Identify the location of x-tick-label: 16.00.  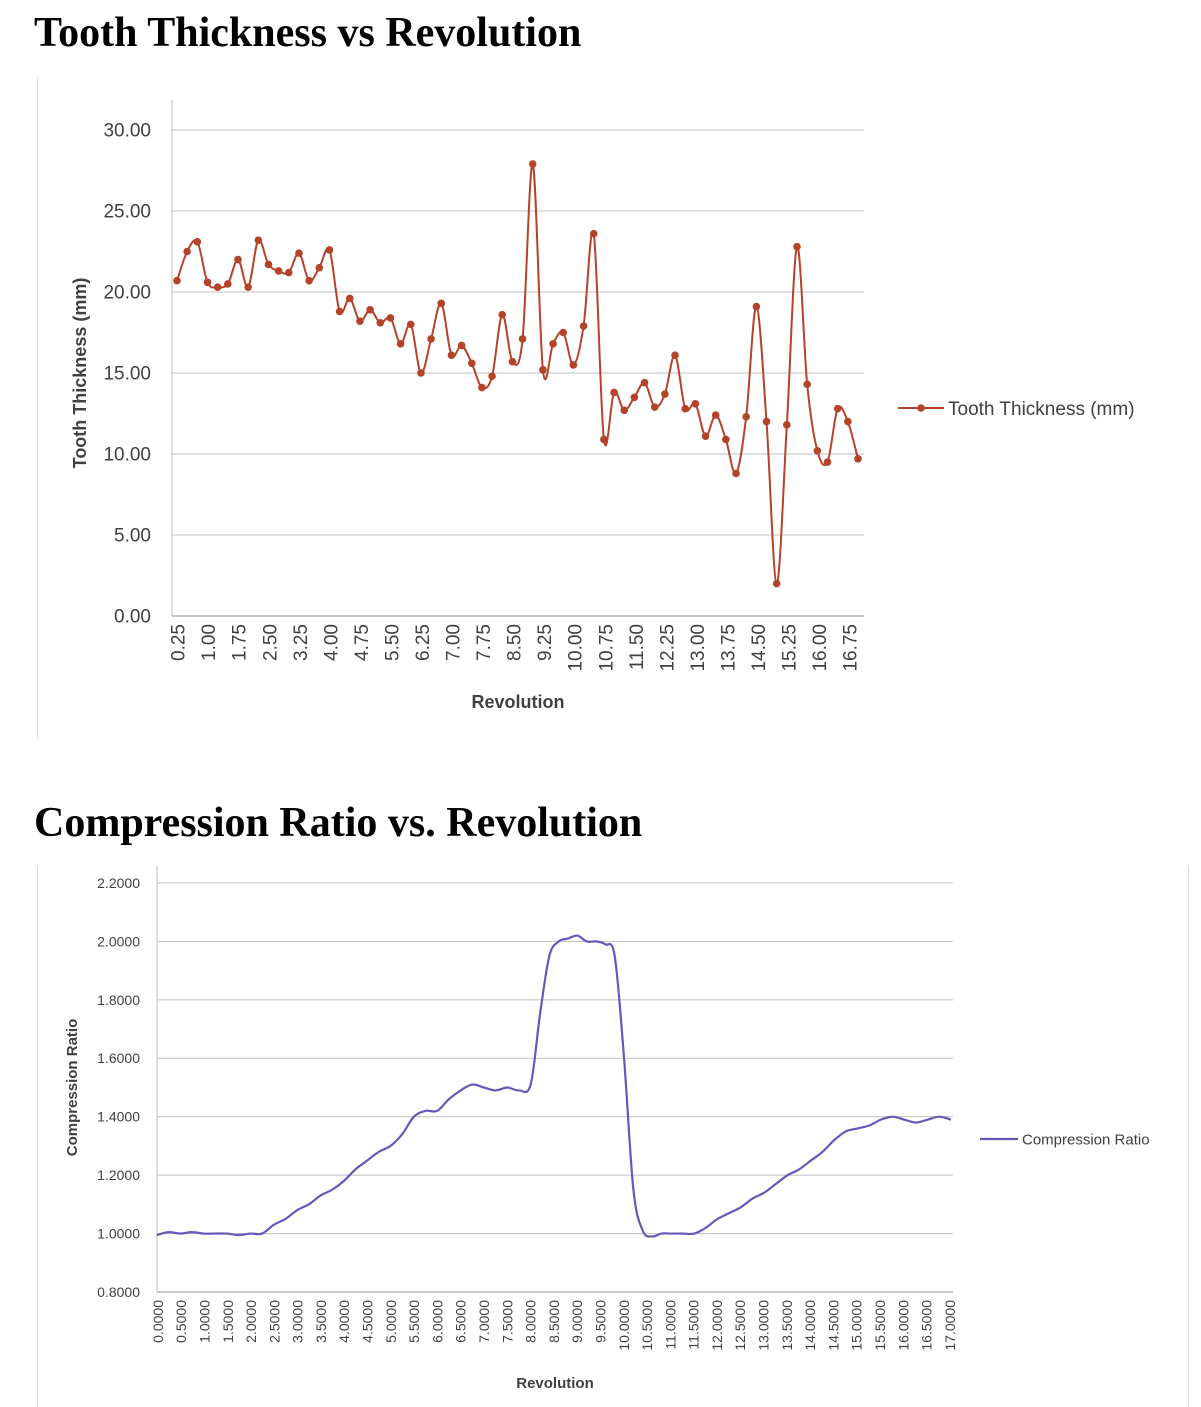
(820, 648).